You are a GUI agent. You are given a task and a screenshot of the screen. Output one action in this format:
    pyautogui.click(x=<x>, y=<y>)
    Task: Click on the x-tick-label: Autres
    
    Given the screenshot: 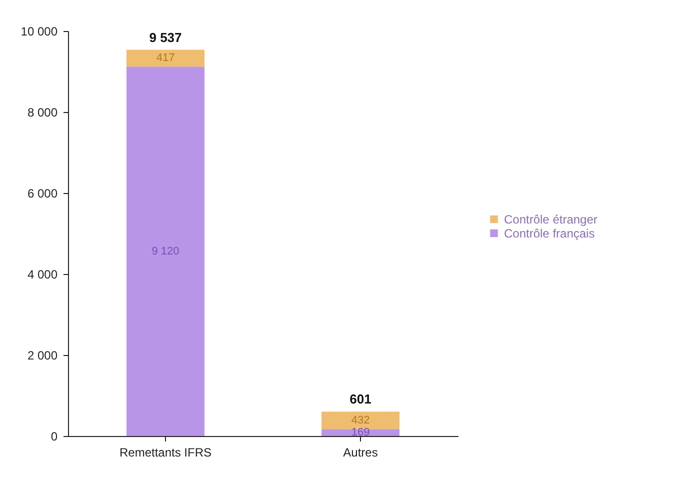 What is the action you would take?
    pyautogui.click(x=360, y=453)
    